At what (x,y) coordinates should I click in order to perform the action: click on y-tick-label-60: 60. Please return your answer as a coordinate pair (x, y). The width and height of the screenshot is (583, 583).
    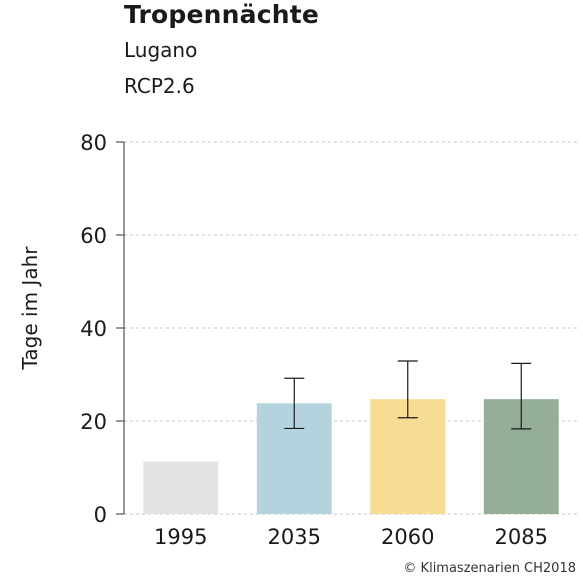
    Looking at the image, I should click on (93, 236).